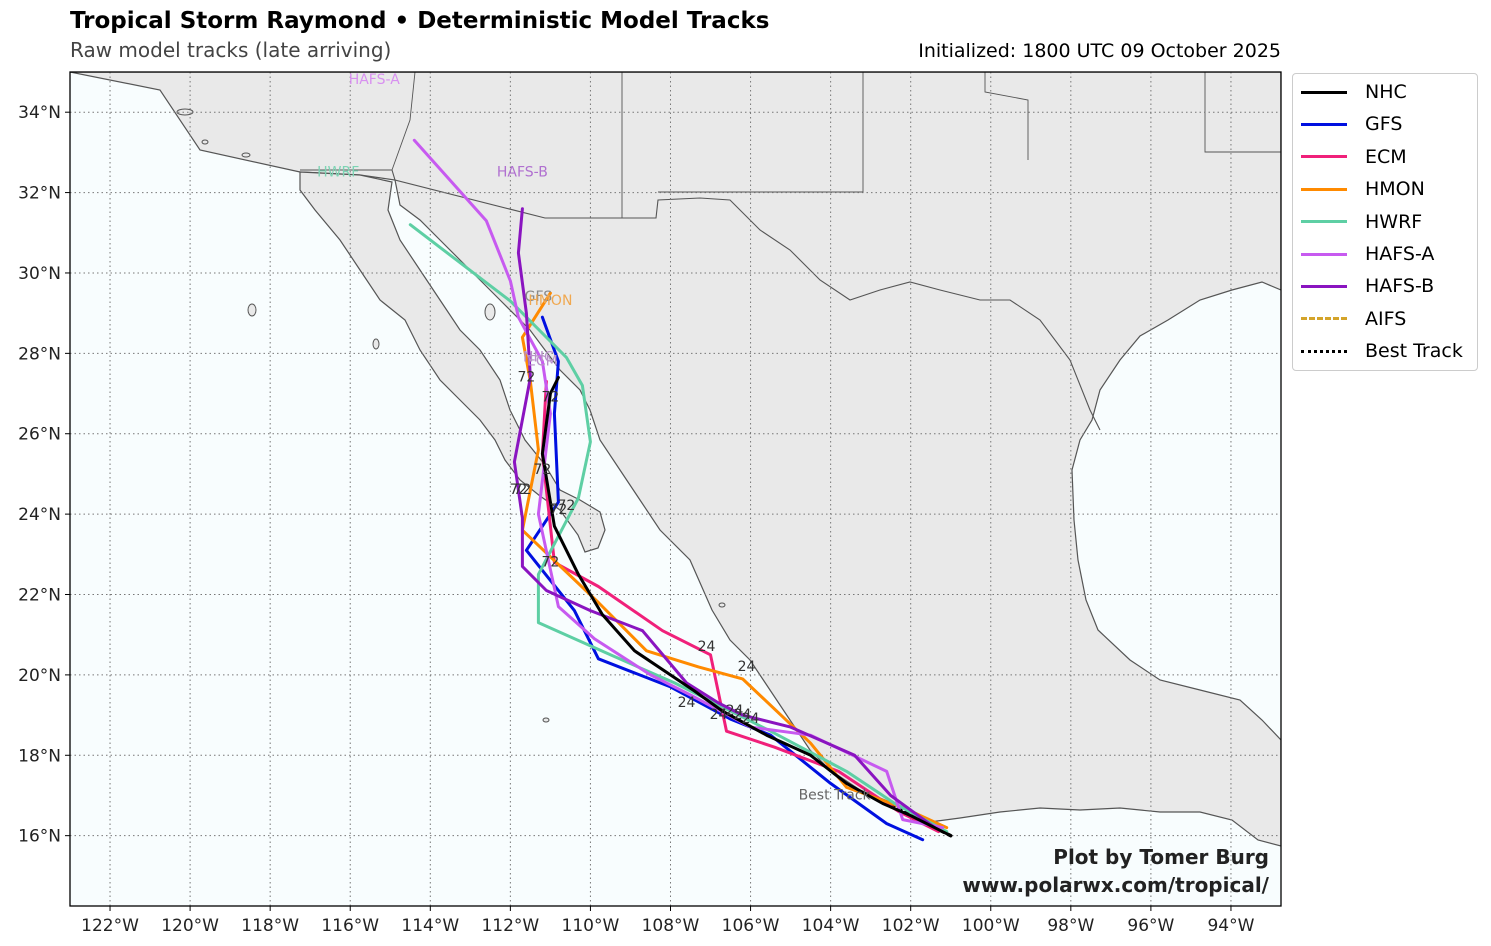 Image resolution: width=1491 pixels, height=946 pixels. Describe the element at coordinates (39, 837) in the screenshot. I see `lat-tick-label: 16°N` at that location.